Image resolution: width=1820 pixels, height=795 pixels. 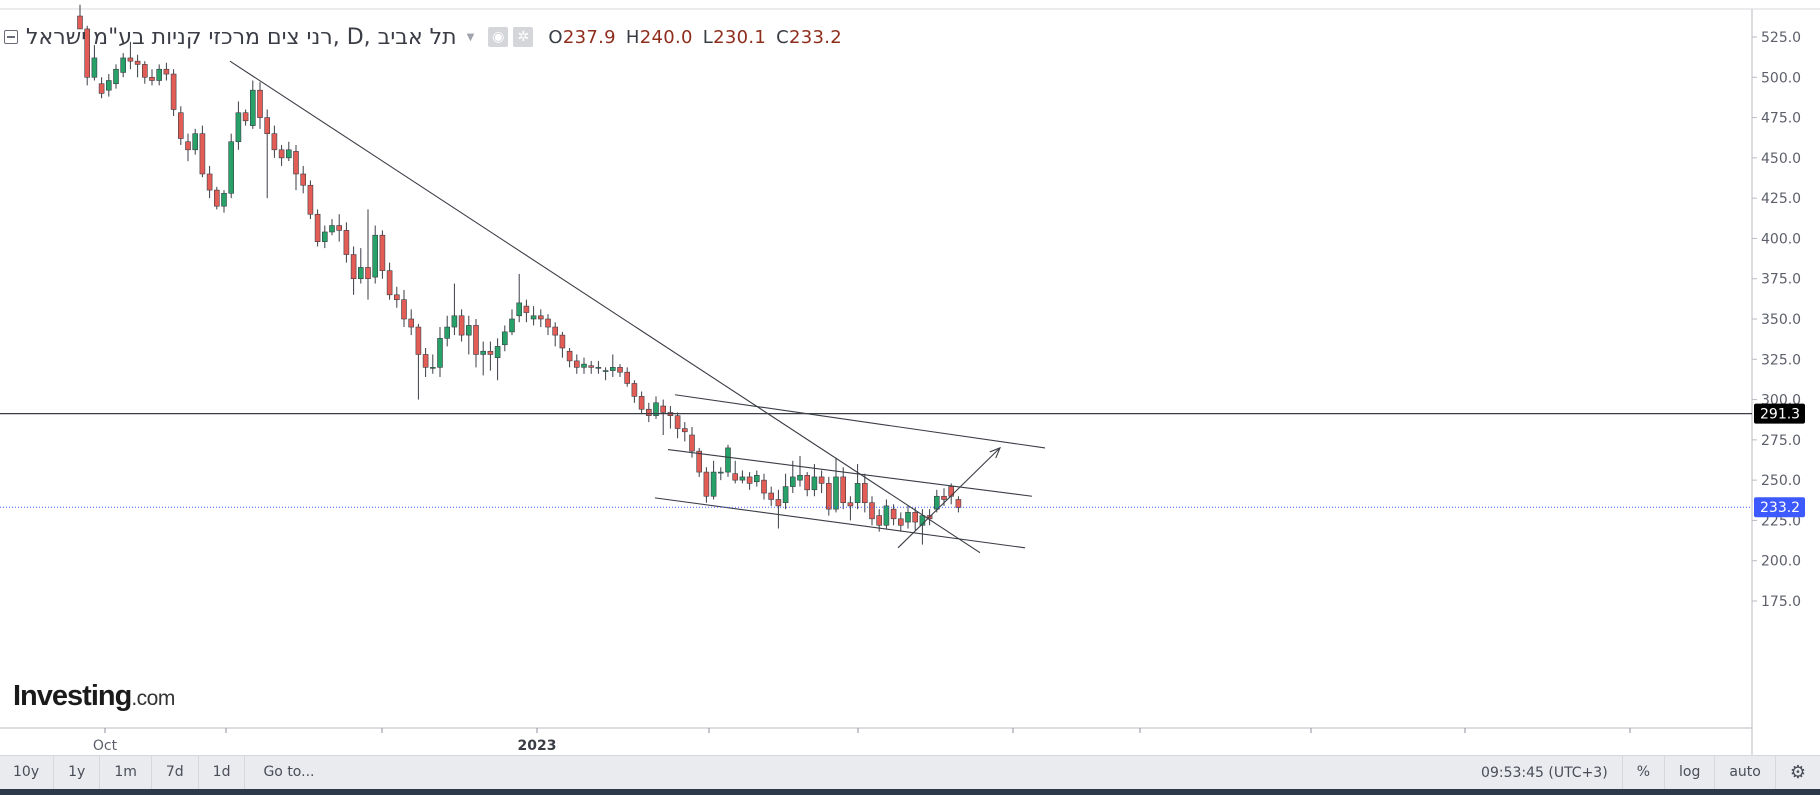 What do you see at coordinates (126, 772) in the screenshot?
I see `timeframe-1m-button: 1m` at bounding box center [126, 772].